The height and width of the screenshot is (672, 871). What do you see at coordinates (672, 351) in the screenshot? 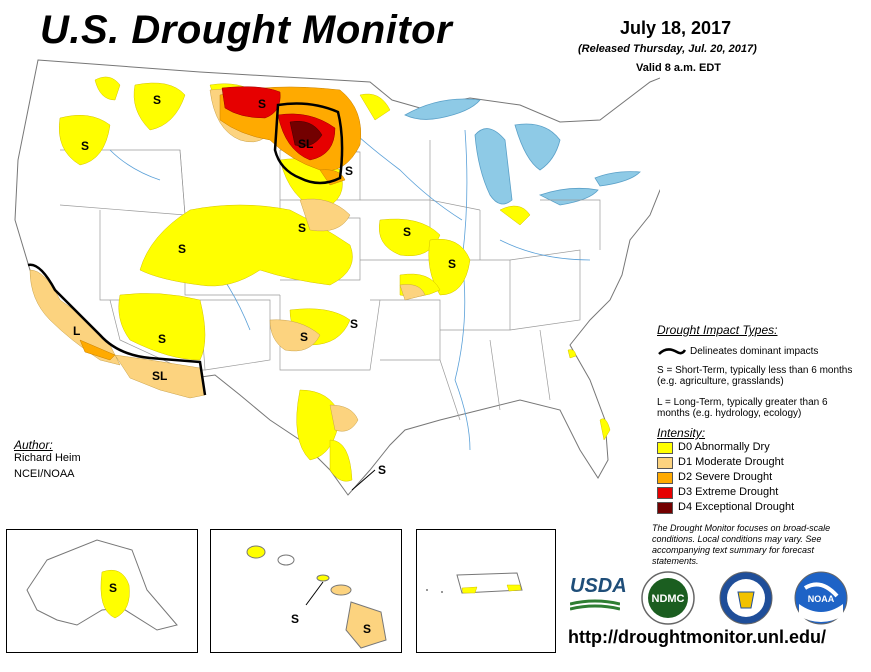
I see `delineation-line-icon` at bounding box center [672, 351].